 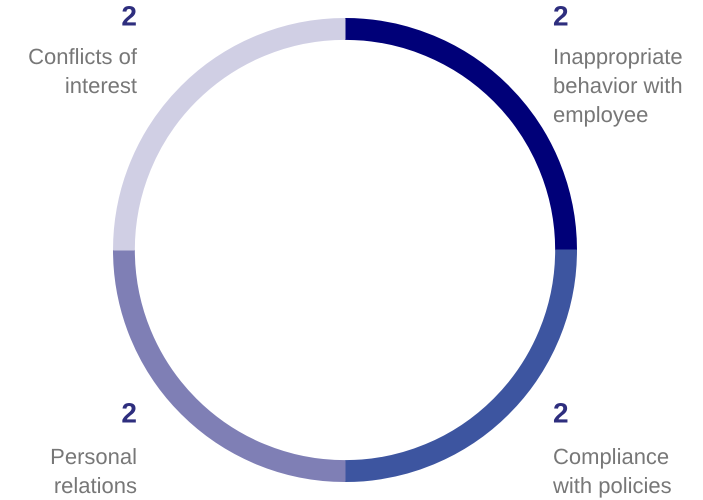 I want to click on slice-label: Compliance with policies, so click(x=612, y=471).